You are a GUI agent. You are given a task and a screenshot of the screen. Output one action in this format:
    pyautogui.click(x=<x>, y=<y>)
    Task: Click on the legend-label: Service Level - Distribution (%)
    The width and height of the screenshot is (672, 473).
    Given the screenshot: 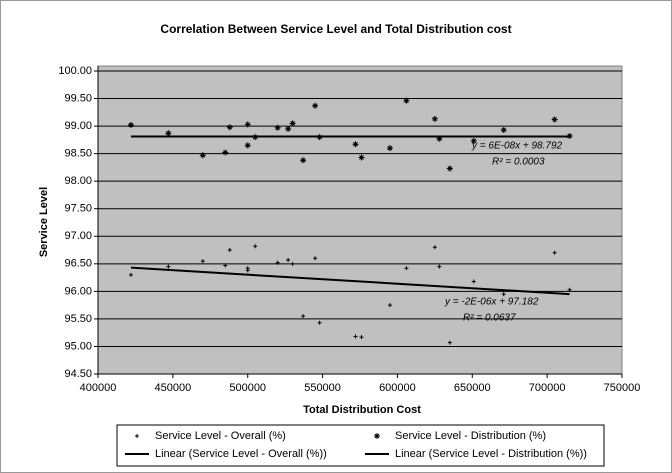 What is the action you would take?
    pyautogui.click(x=470, y=436)
    